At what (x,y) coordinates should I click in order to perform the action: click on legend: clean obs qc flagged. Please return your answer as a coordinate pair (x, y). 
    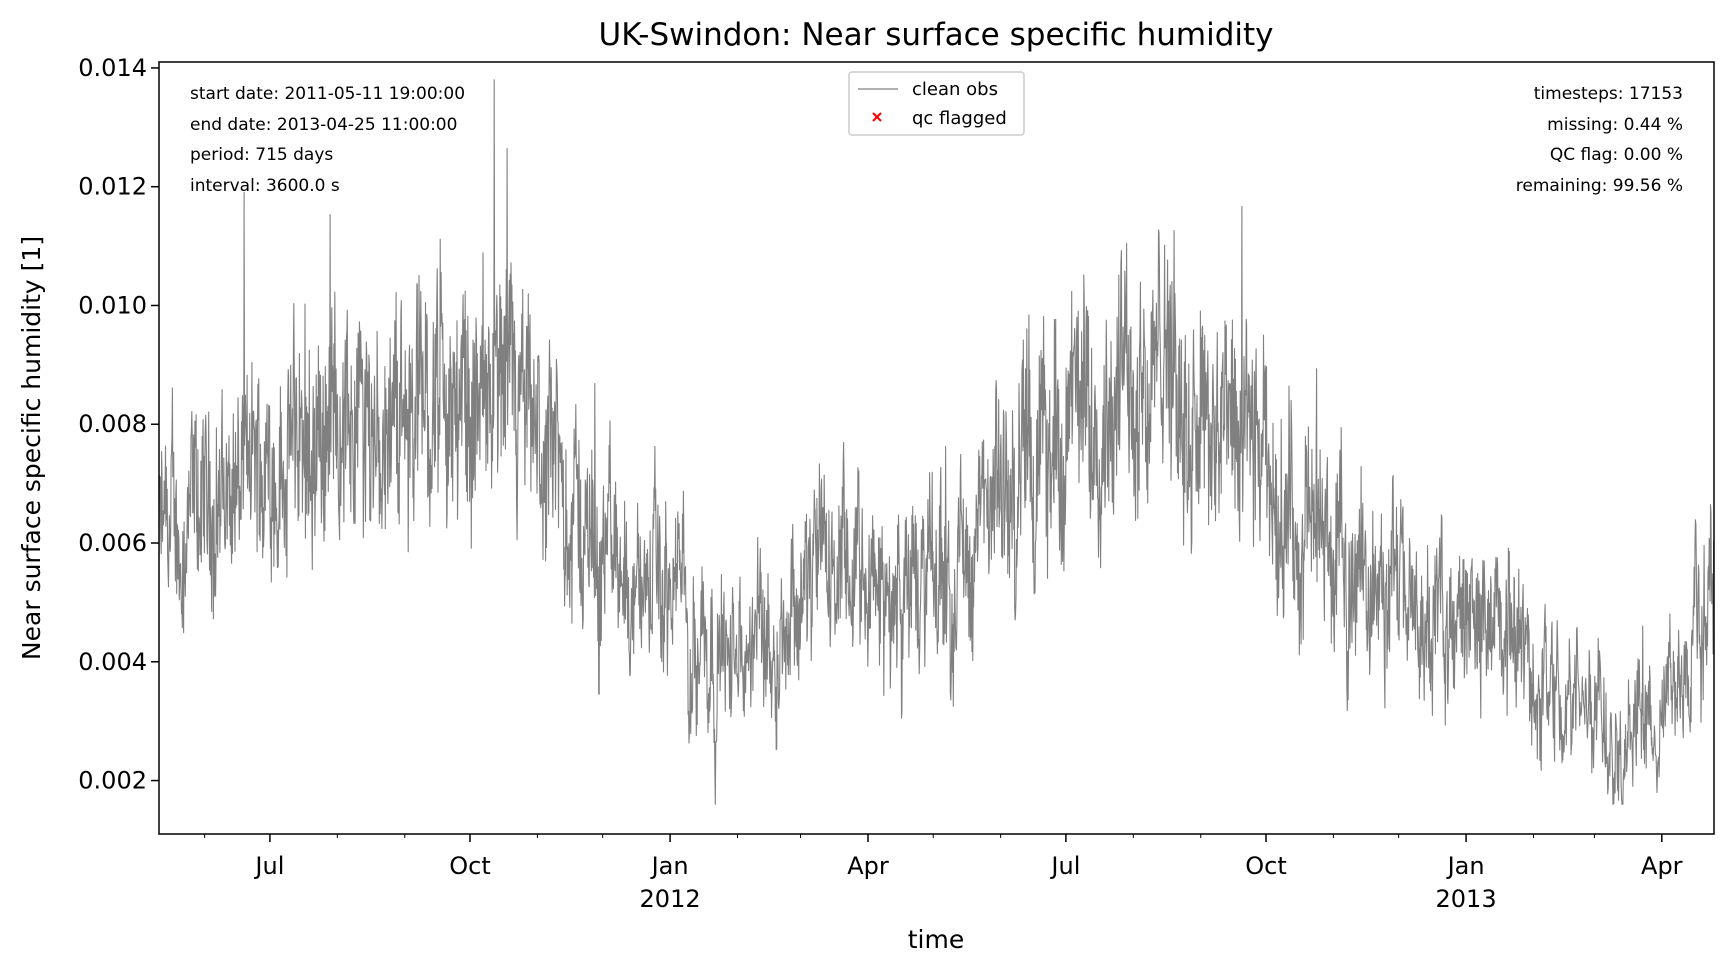
    Looking at the image, I should click on (936, 103).